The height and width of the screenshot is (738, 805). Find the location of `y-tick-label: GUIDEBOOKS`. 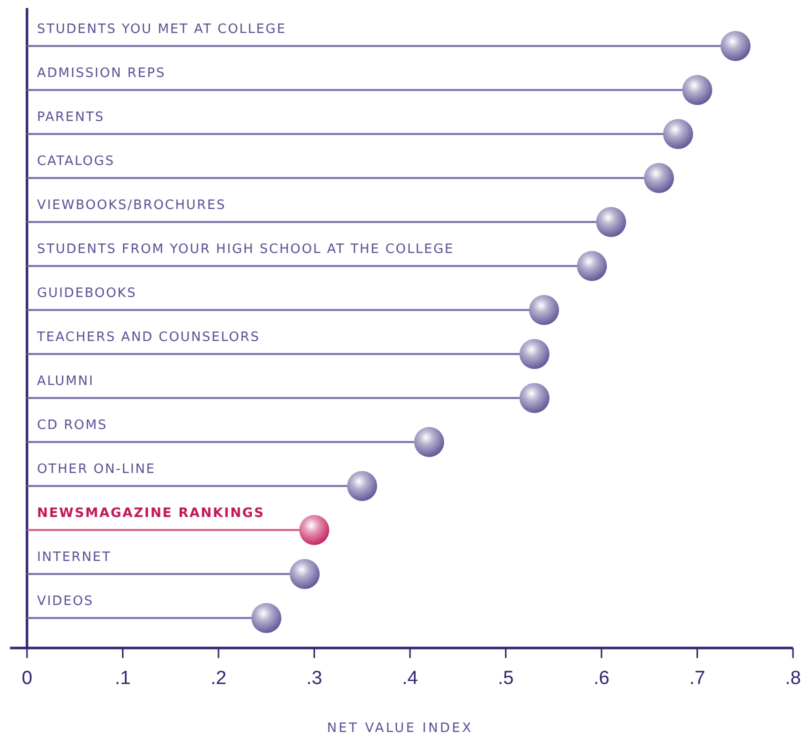

y-tick-label: GUIDEBOOKS is located at coordinates (87, 293).